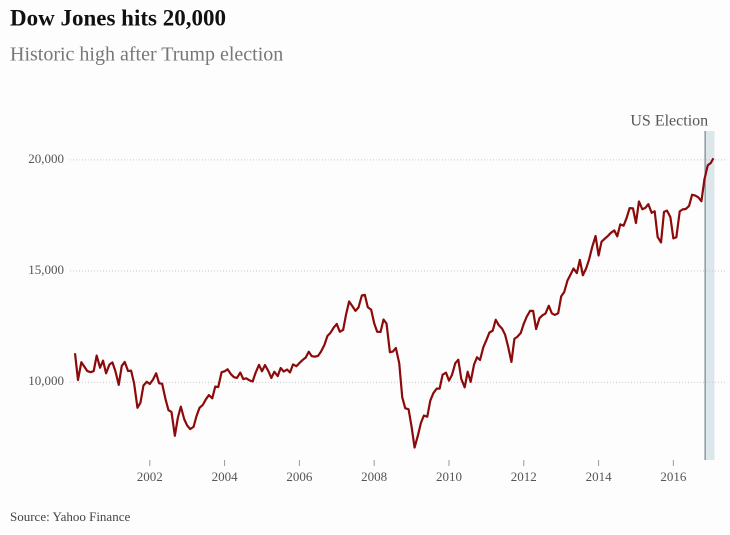 This screenshot has height=535, width=730. Describe the element at coordinates (599, 476) in the screenshot. I see `x-tick-label: 2014` at that location.